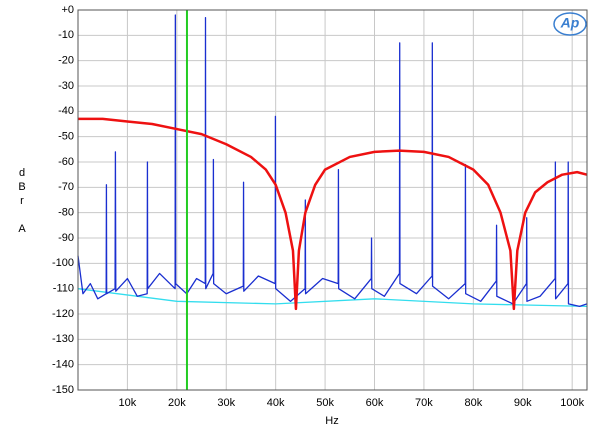 Image resolution: width=600 pixels, height=435 pixels. What do you see at coordinates (523, 403) in the screenshot?
I see `x-tick-label: 90k` at bounding box center [523, 403].